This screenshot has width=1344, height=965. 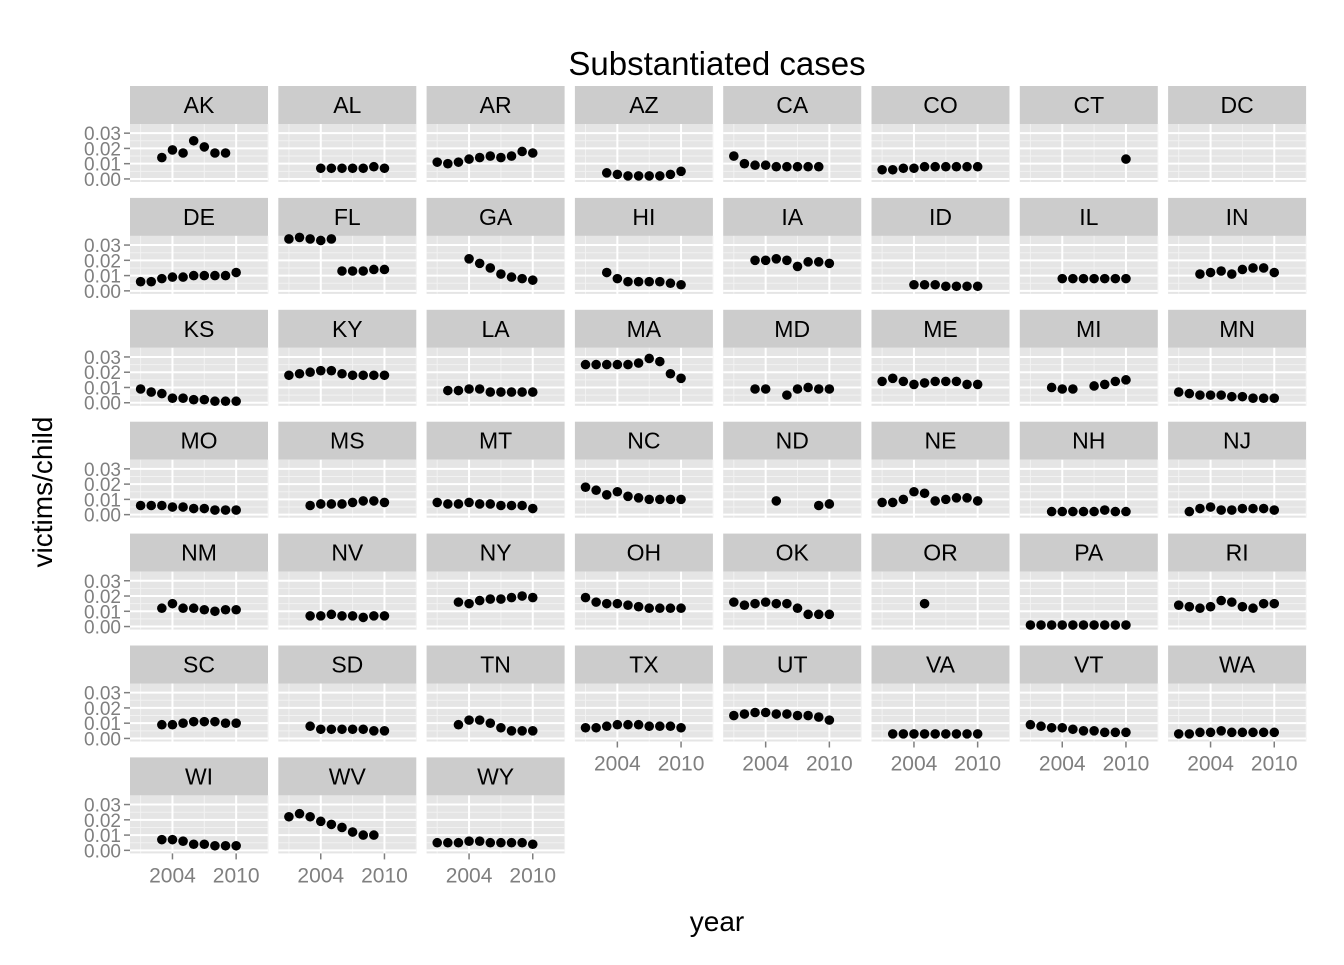 What do you see at coordinates (42, 492) in the screenshot?
I see `y-axis-label: victims/child` at bounding box center [42, 492].